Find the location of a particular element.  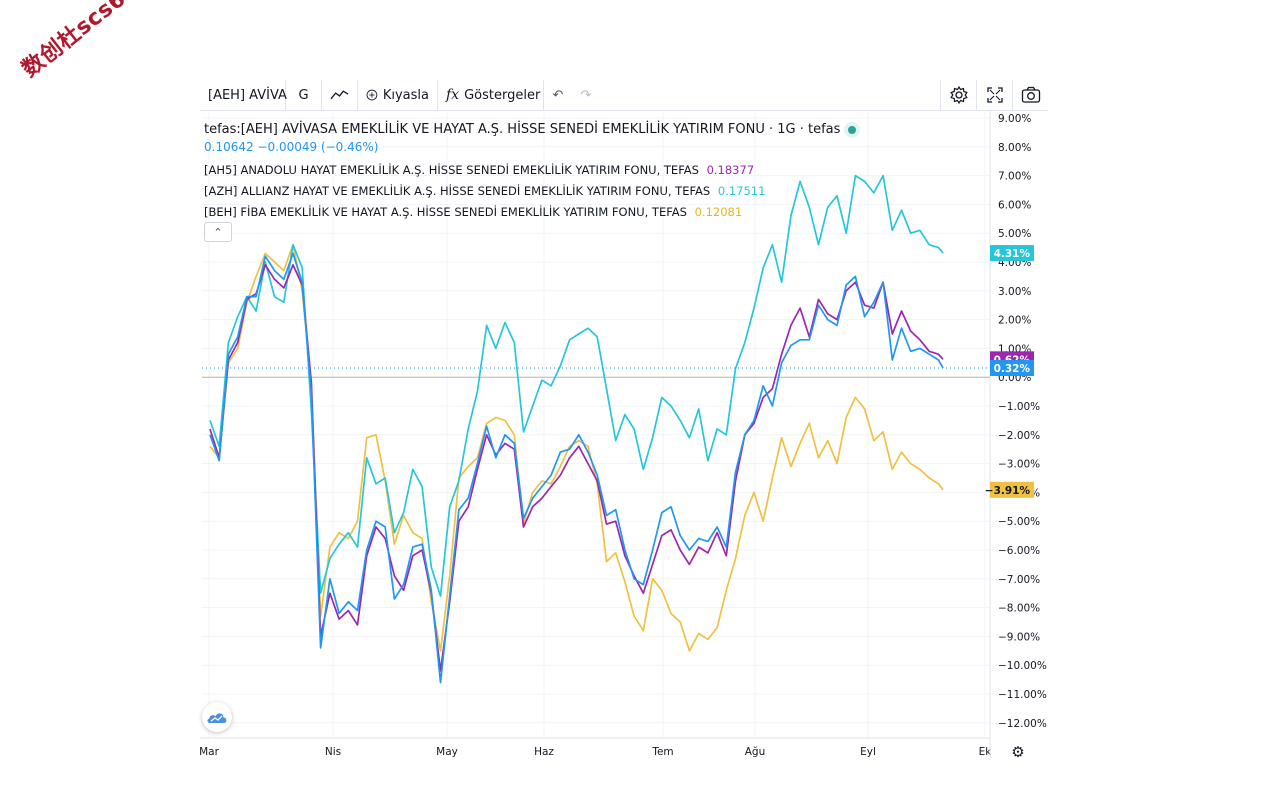

legend-collapse-button: ⌃ is located at coordinates (218, 232).